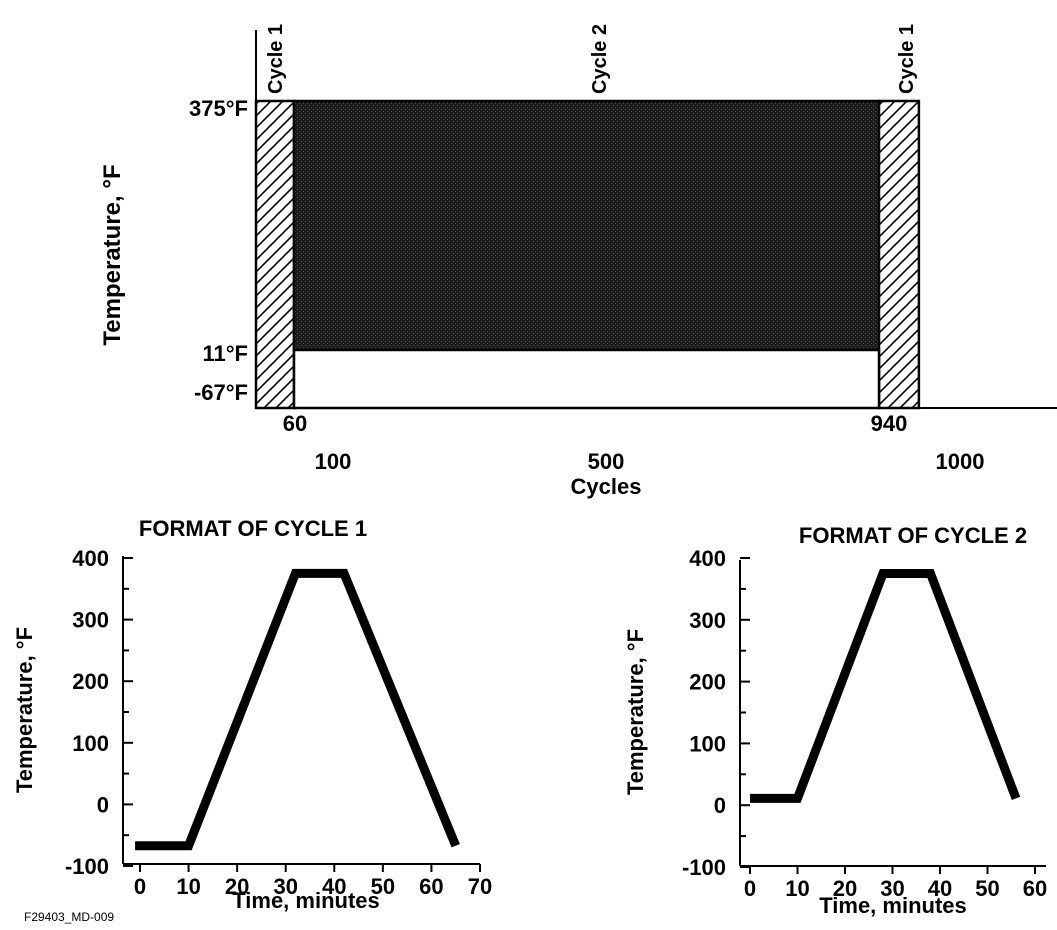 This screenshot has height=930, width=1057. I want to click on cycle1-y-tick-label: 0, so click(103, 804).